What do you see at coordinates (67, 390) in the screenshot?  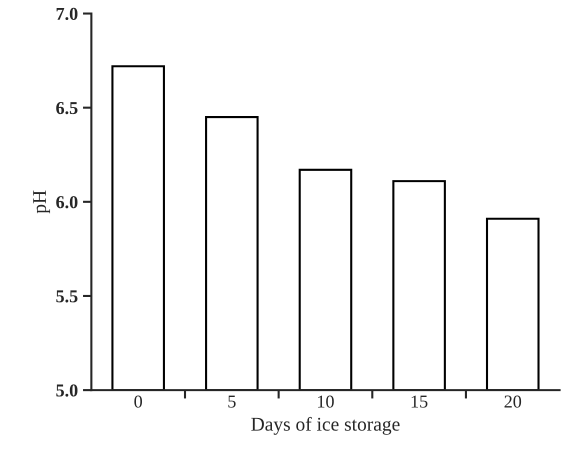 I see `y-tick-label: 5.0` at bounding box center [67, 390].